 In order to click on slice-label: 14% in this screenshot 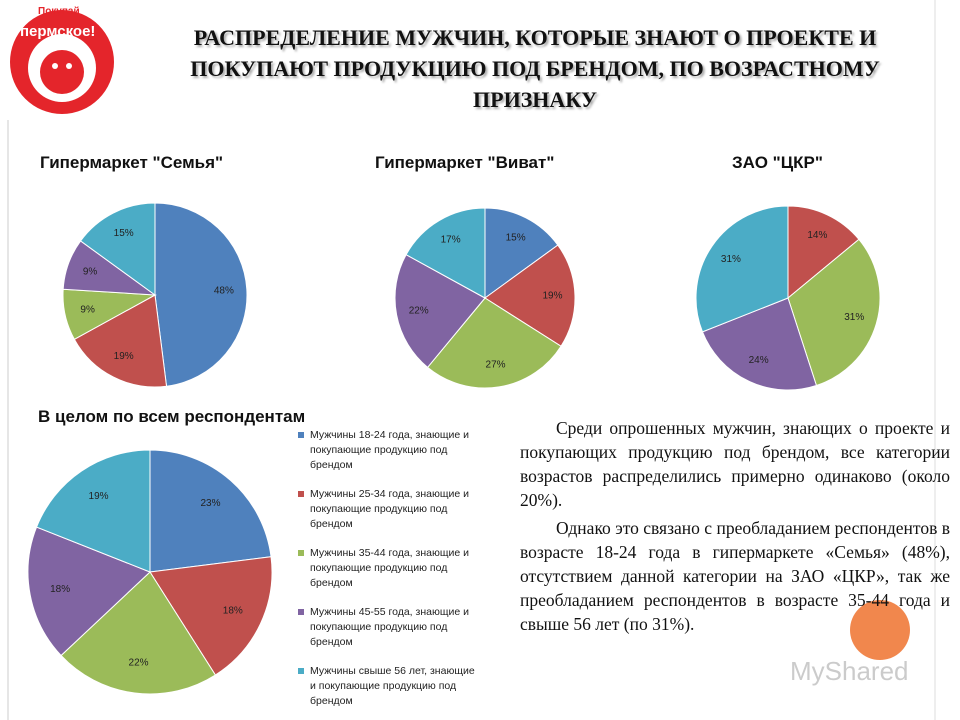, I will do `click(817, 235)`.